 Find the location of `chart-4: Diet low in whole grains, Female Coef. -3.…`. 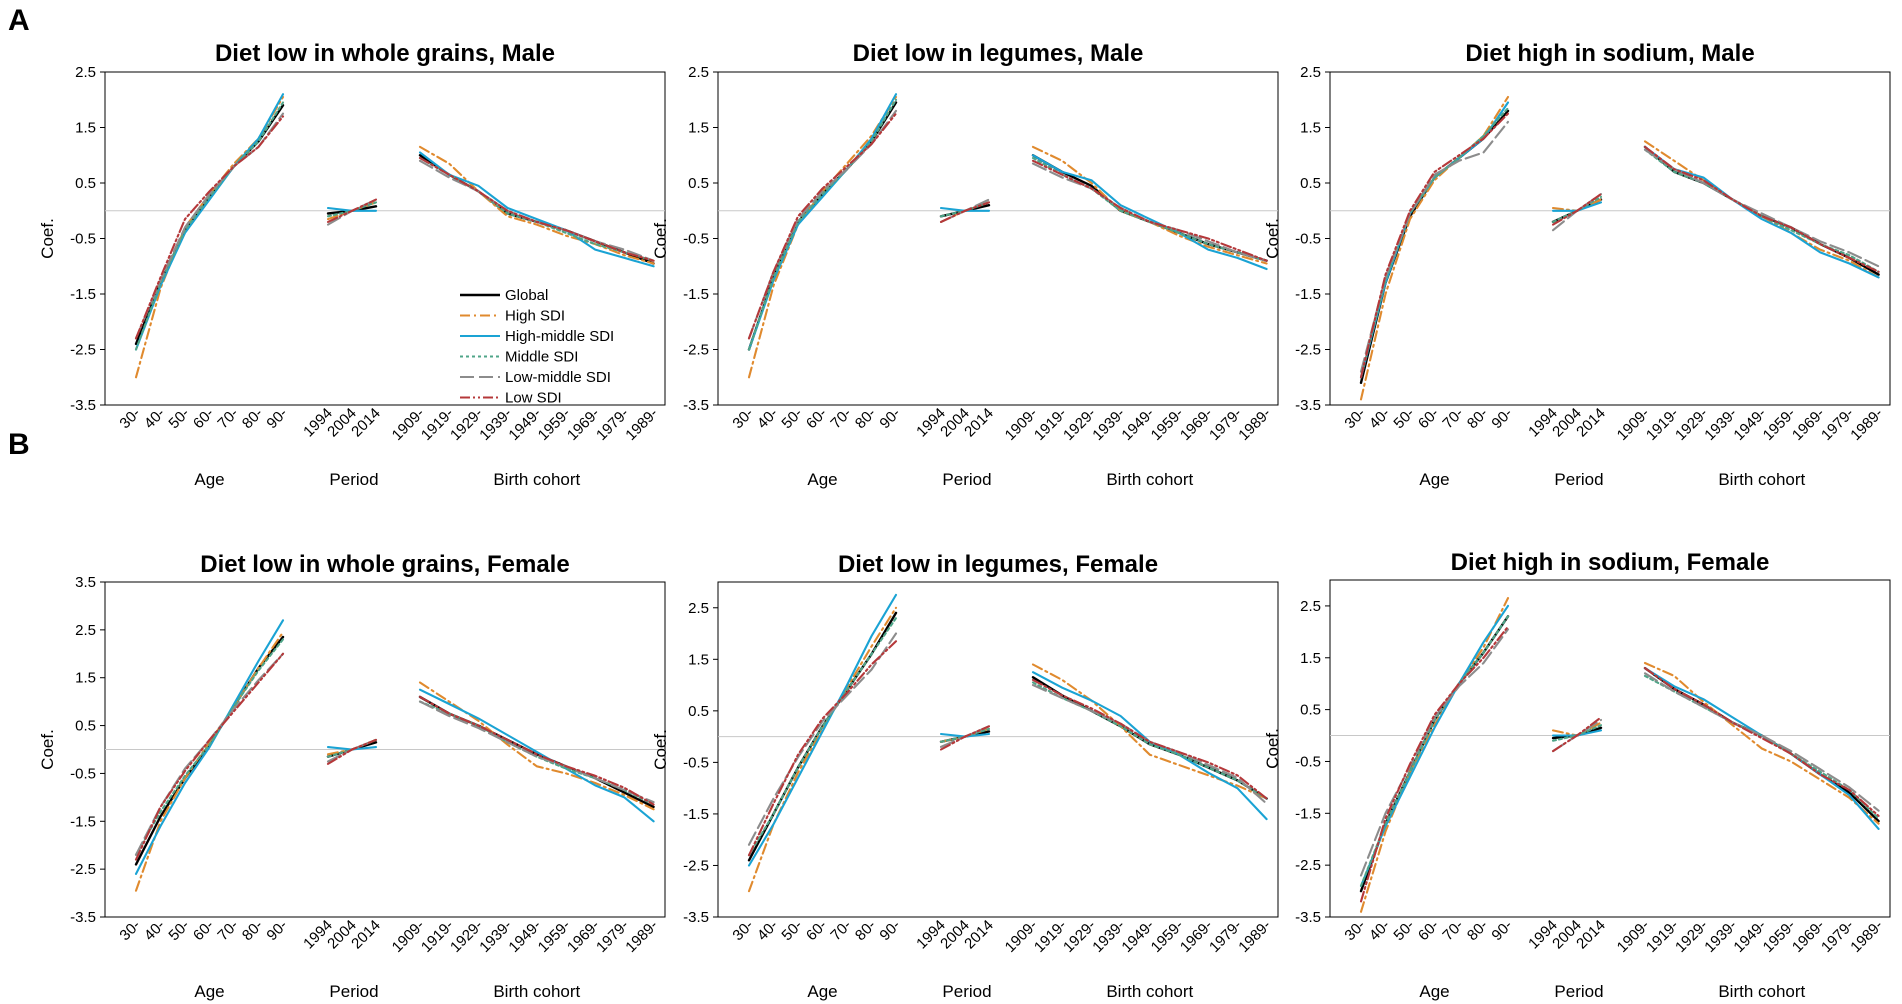

chart-4: Diet low in whole grains, Female Coef. -3.… is located at coordinates (352, 776).